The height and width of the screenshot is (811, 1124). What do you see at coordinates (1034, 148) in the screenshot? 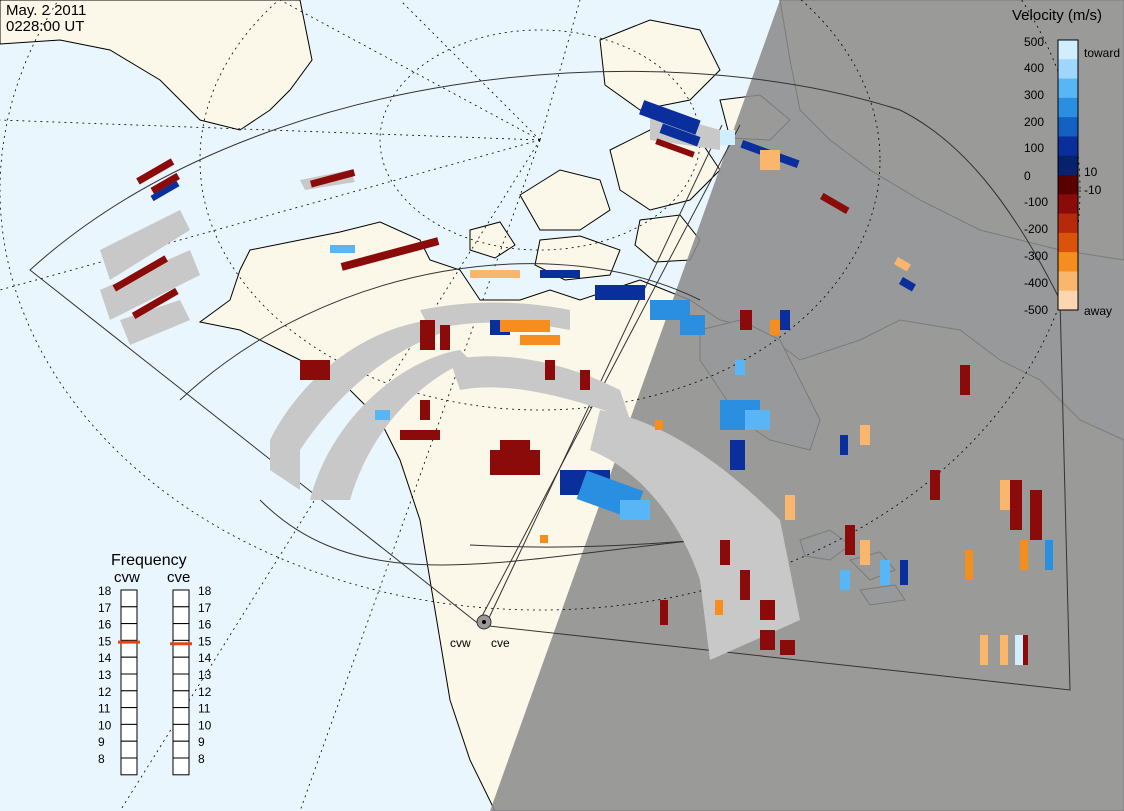
I see `legend-tick-label: 100` at bounding box center [1034, 148].